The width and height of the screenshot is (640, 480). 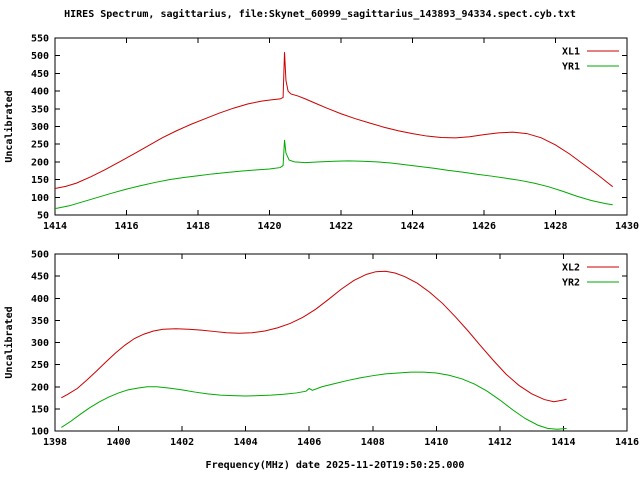 I want to click on x-tick-label: 1422, so click(x=341, y=226).